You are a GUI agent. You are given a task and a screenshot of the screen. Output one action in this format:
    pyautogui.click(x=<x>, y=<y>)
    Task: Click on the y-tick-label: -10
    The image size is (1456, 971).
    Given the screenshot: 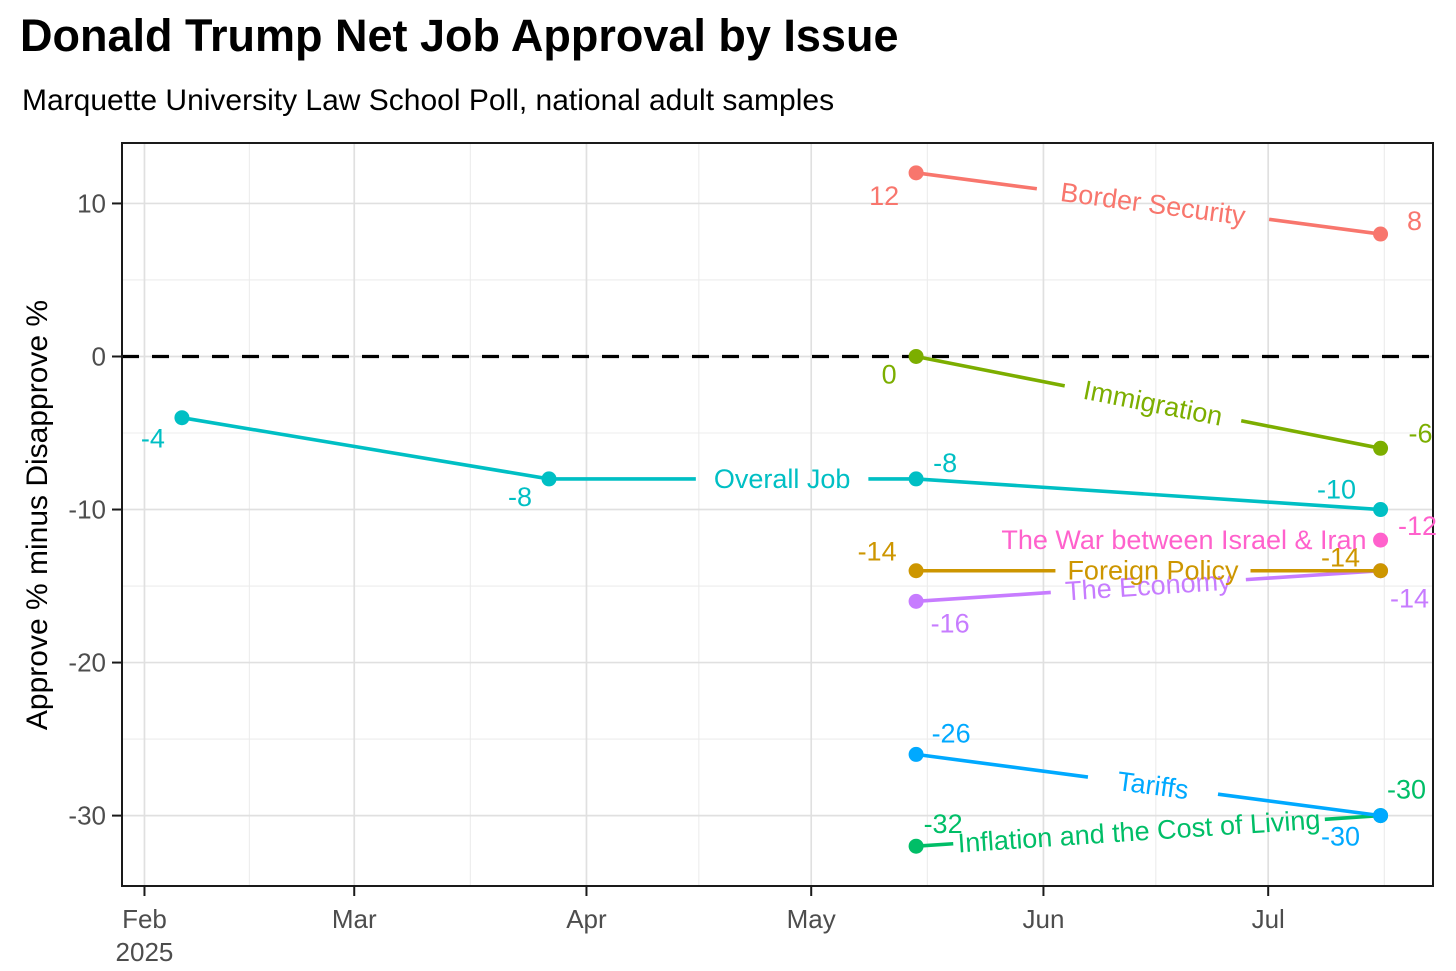 What is the action you would take?
    pyautogui.click(x=87, y=510)
    